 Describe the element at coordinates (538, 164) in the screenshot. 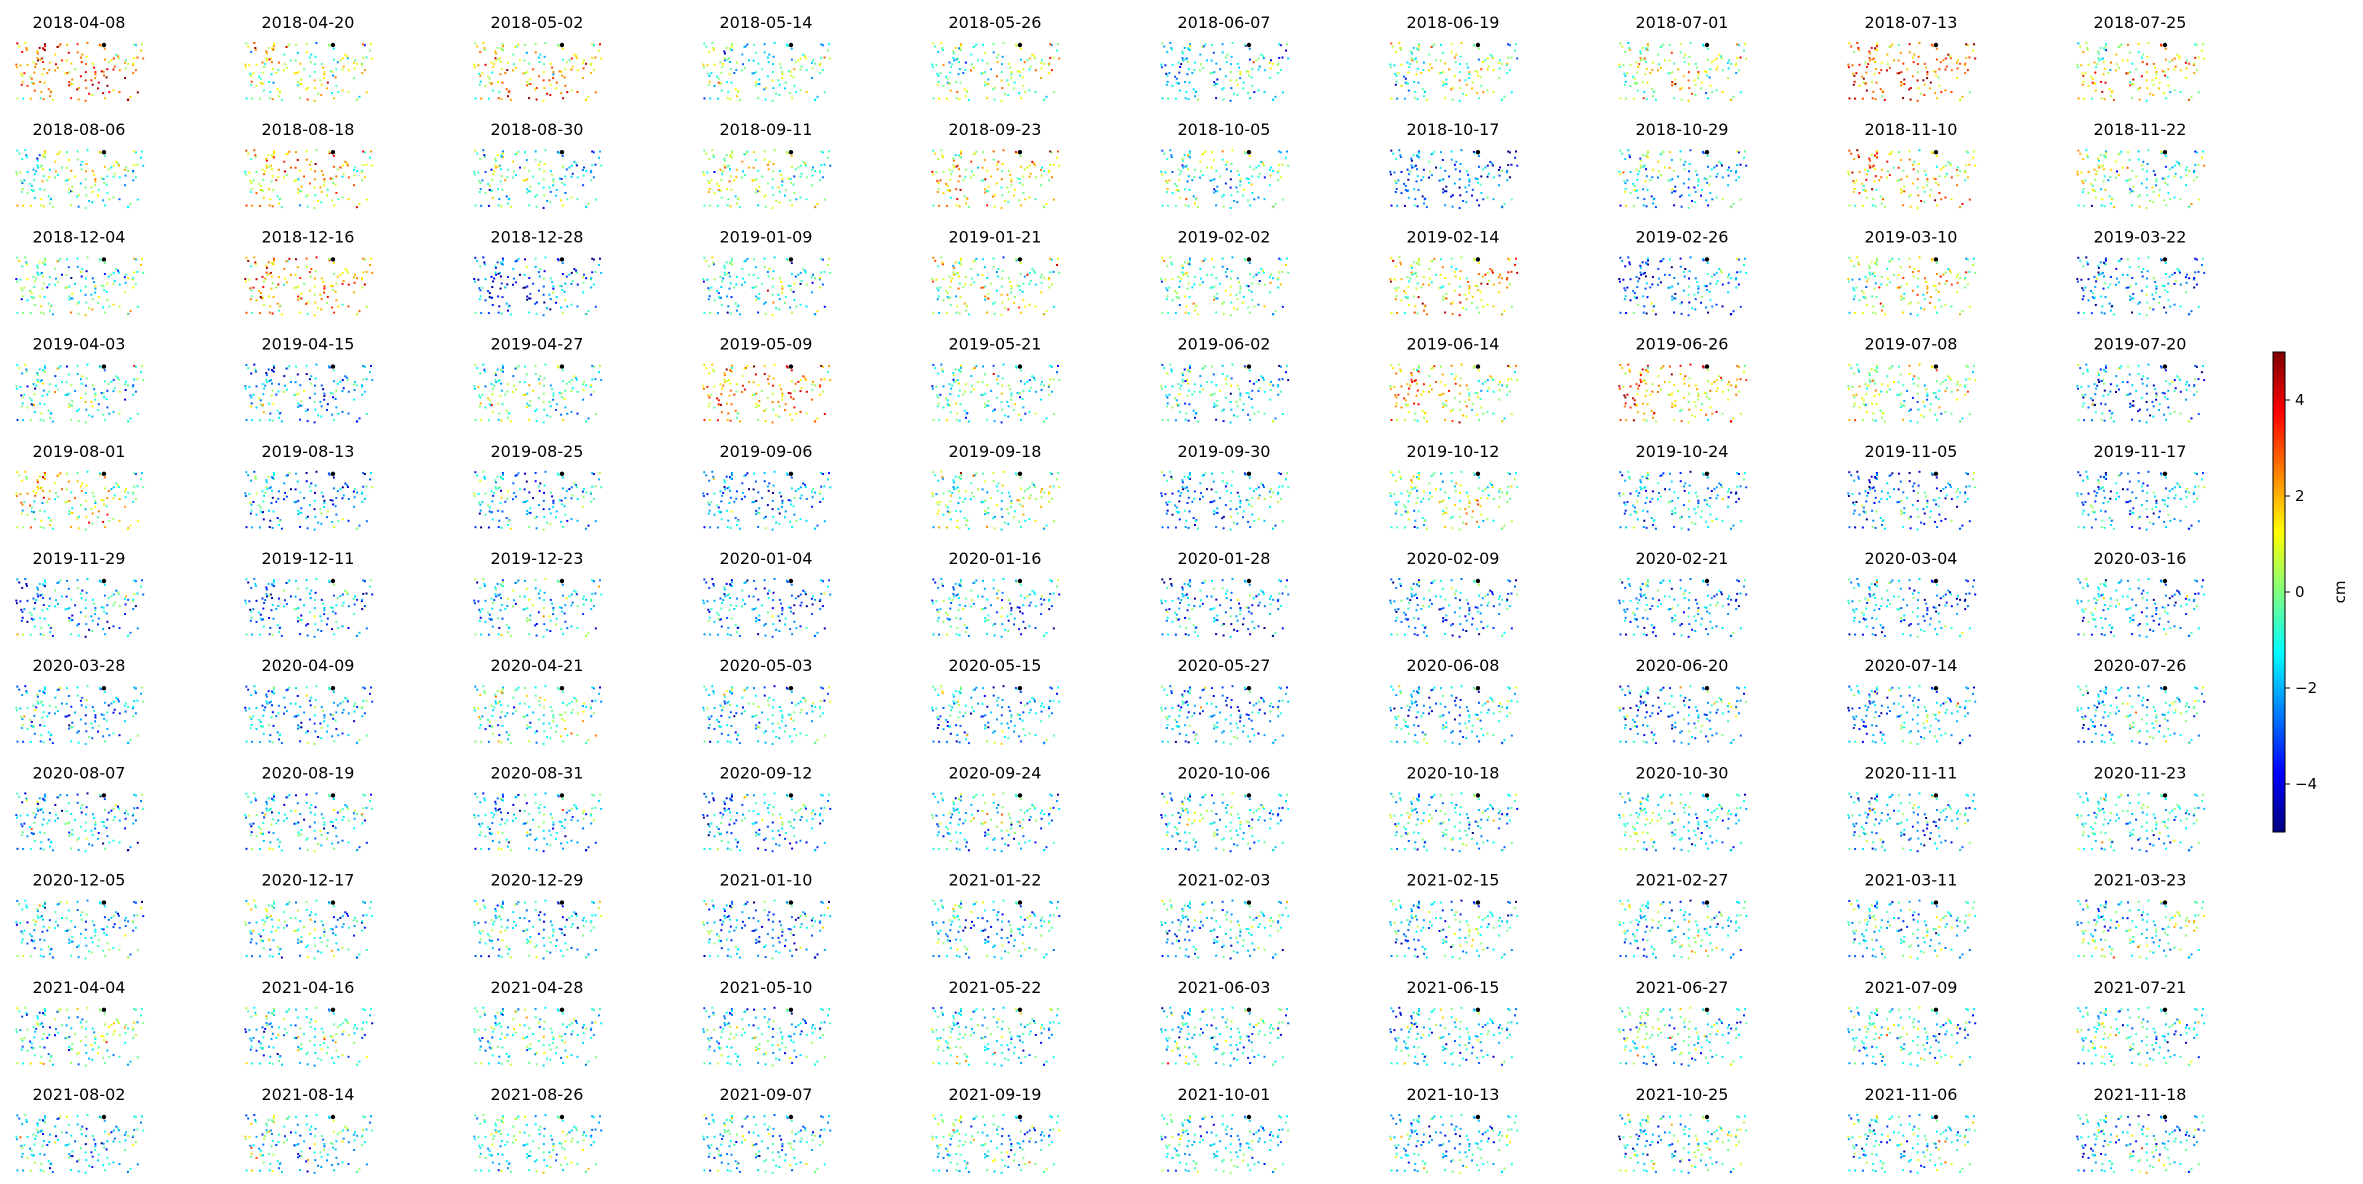

I see `panel: 2018-08-30` at that location.